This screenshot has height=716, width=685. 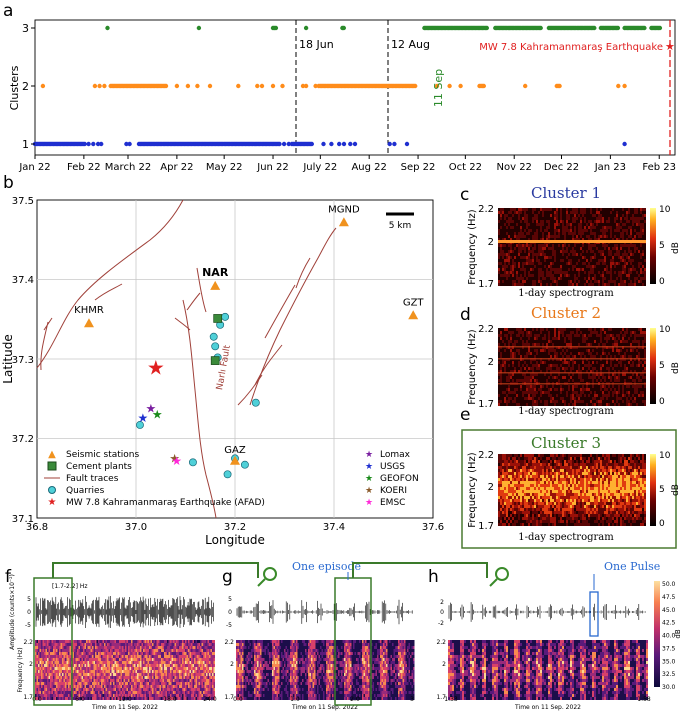 I want to click on xtick-a-label: Nov 22, so click(x=514, y=167).